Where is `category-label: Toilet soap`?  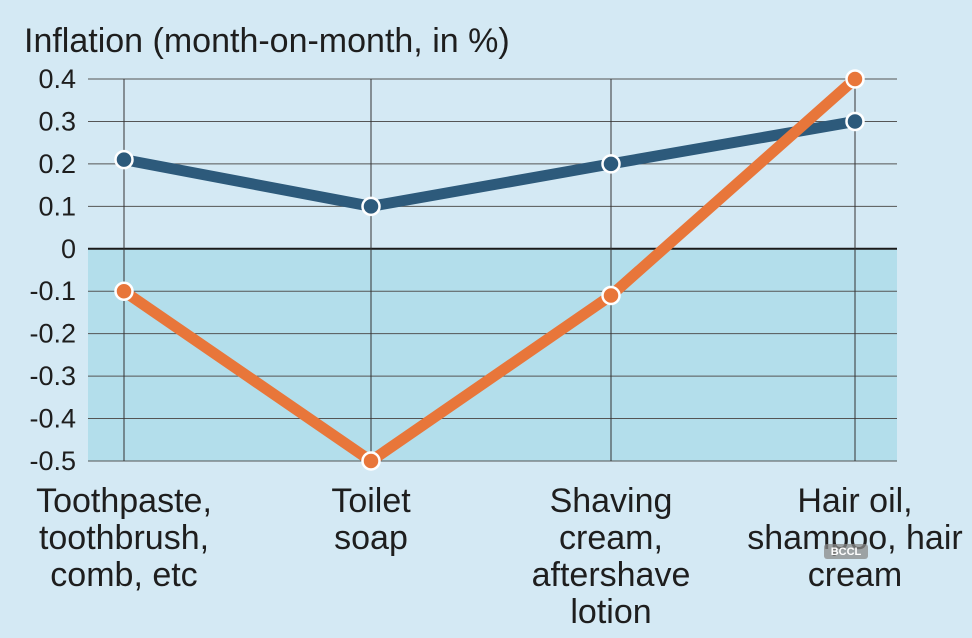
category-label: Toilet soap is located at coordinates (371, 519).